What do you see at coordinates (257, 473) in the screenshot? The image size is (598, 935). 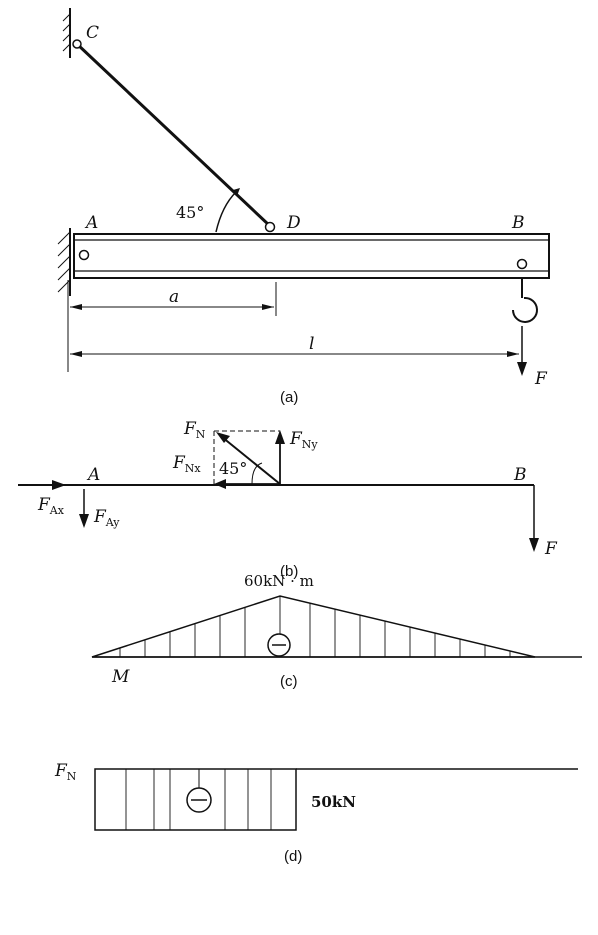 I see `angle-arc-b` at bounding box center [257, 473].